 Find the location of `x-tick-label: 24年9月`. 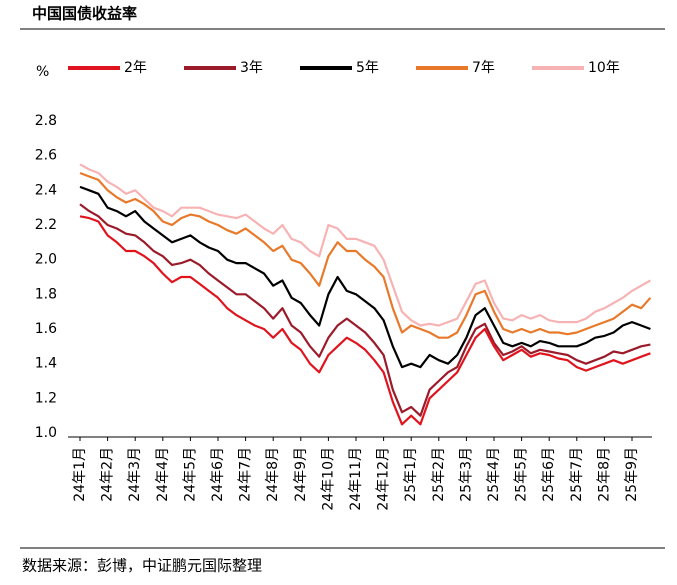

x-tick-label: 24年9月 is located at coordinates (301, 474).